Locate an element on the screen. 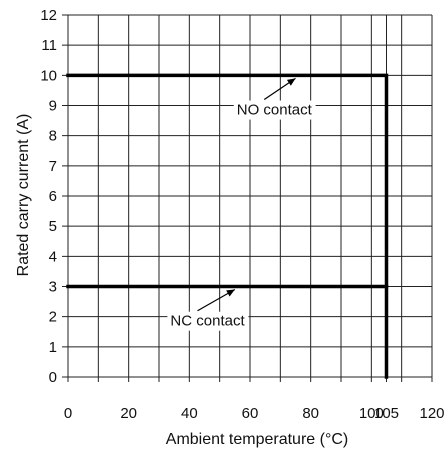  x-tick-label: 100 is located at coordinates (371, 413).